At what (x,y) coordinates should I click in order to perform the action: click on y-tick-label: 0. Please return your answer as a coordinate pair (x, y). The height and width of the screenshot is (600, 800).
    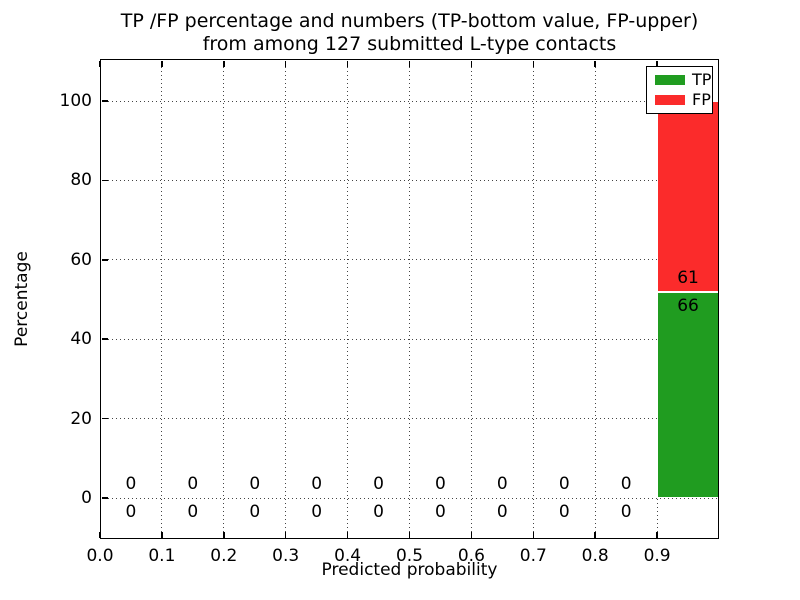
    Looking at the image, I should click on (86, 498).